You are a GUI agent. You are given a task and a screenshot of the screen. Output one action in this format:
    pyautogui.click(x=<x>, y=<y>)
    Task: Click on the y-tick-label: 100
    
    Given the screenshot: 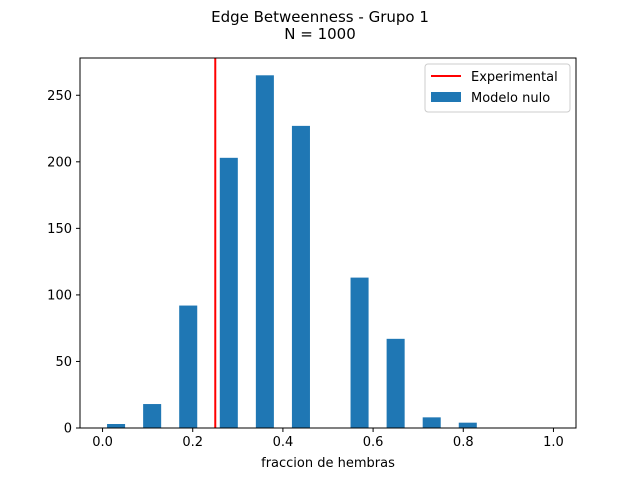 What is the action you would take?
    pyautogui.click(x=59, y=295)
    